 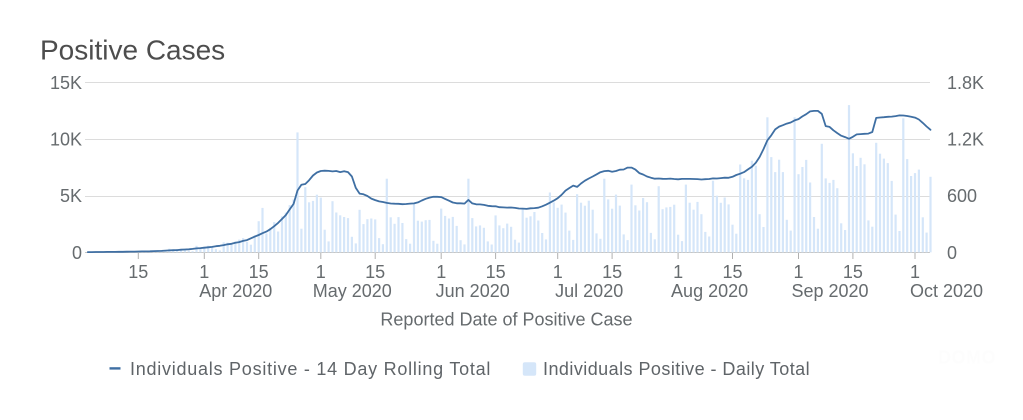 I want to click on svg-text: 15K, so click(x=66, y=83).